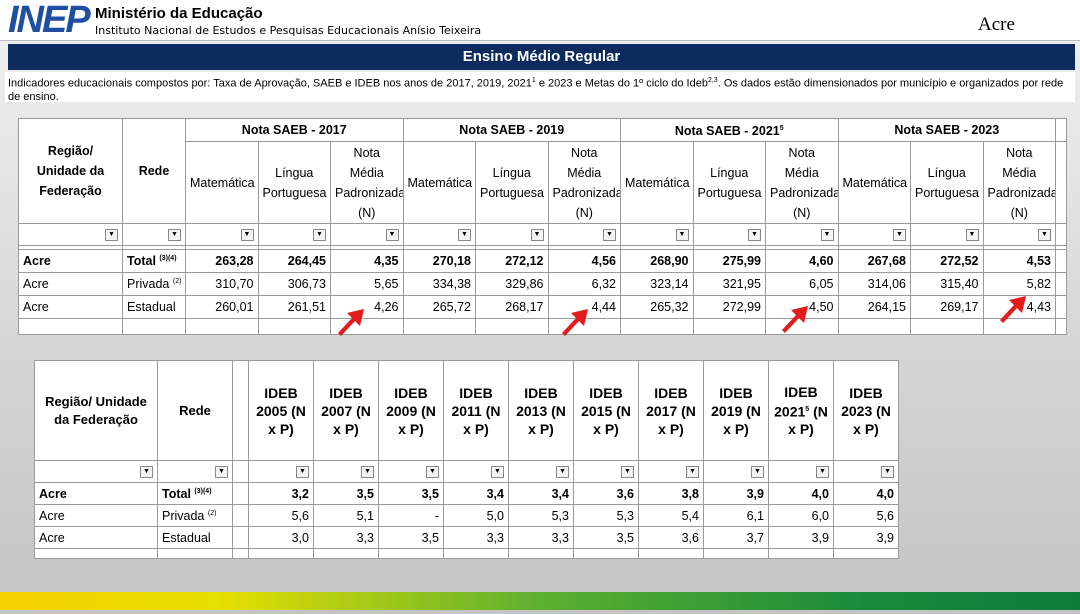 The width and height of the screenshot is (1080, 614). Describe the element at coordinates (367, 284) in the screenshot. I see `value-cell: 5,65` at that location.